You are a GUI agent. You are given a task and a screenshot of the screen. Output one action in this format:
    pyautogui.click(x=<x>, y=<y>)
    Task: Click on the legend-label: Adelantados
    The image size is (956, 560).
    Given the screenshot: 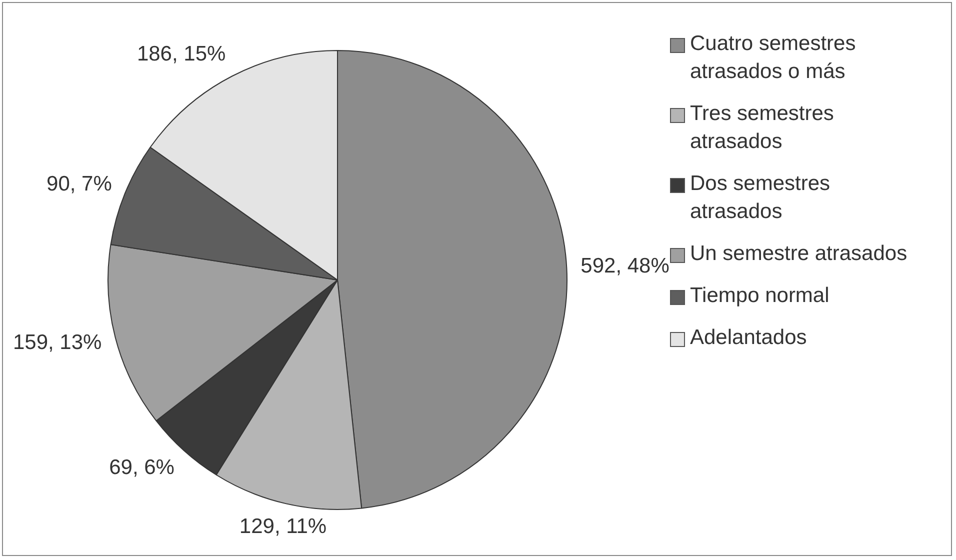 What is the action you would take?
    pyautogui.click(x=748, y=338)
    